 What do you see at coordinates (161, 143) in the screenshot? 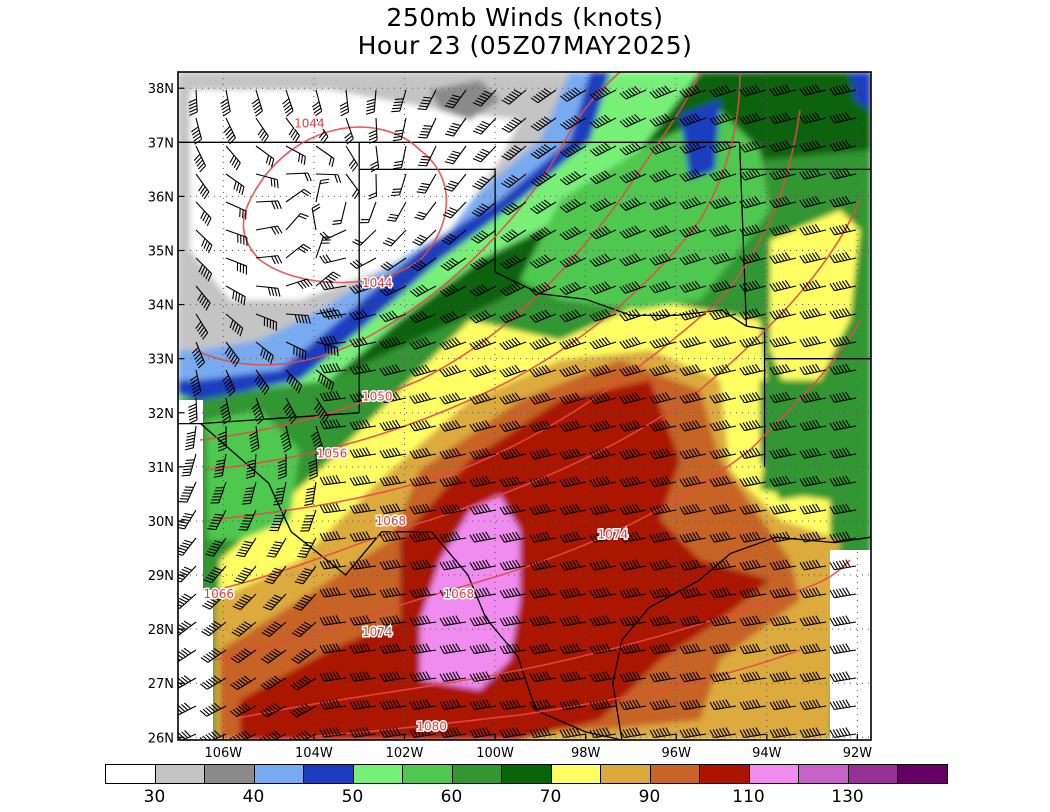
I see `lat-tick-label: 37N` at bounding box center [161, 143].